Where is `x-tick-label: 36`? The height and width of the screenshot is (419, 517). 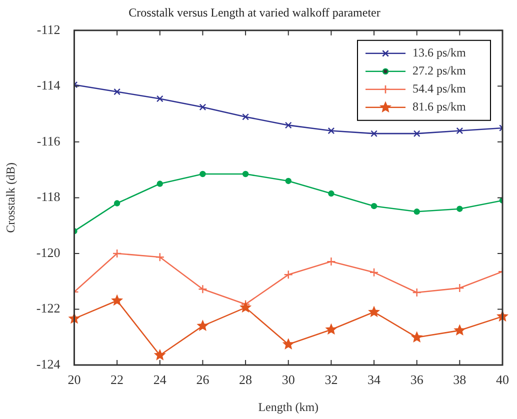
x-tick-label: 36 is located at coordinates (417, 380).